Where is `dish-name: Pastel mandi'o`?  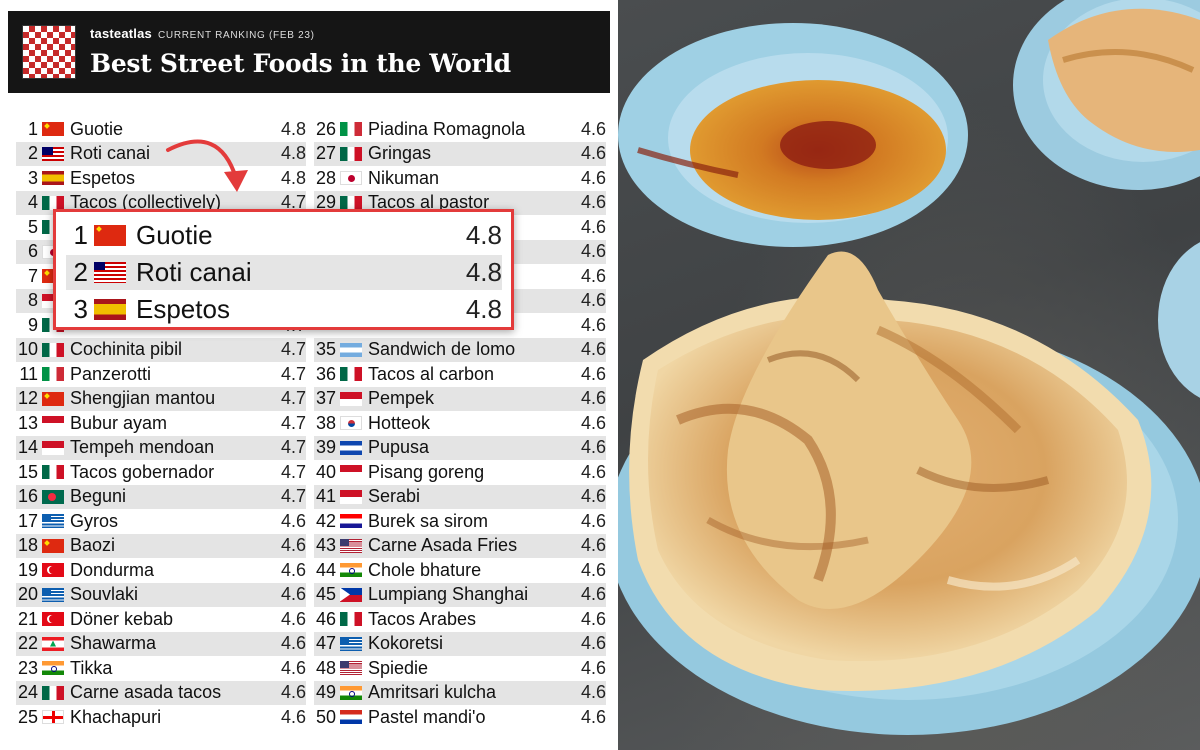
dish-name: Pastel mandi'o is located at coordinates (427, 716).